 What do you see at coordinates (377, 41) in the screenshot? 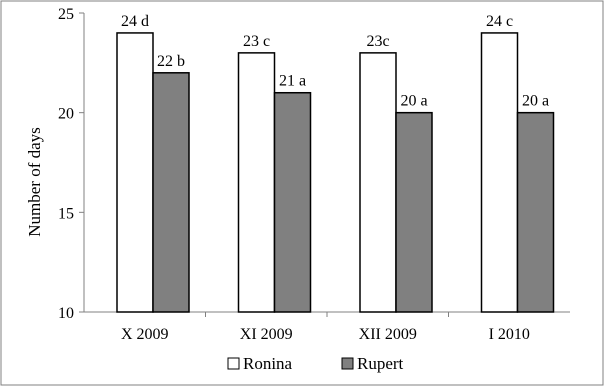
I see `bar-data-label: 23c` at bounding box center [377, 41].